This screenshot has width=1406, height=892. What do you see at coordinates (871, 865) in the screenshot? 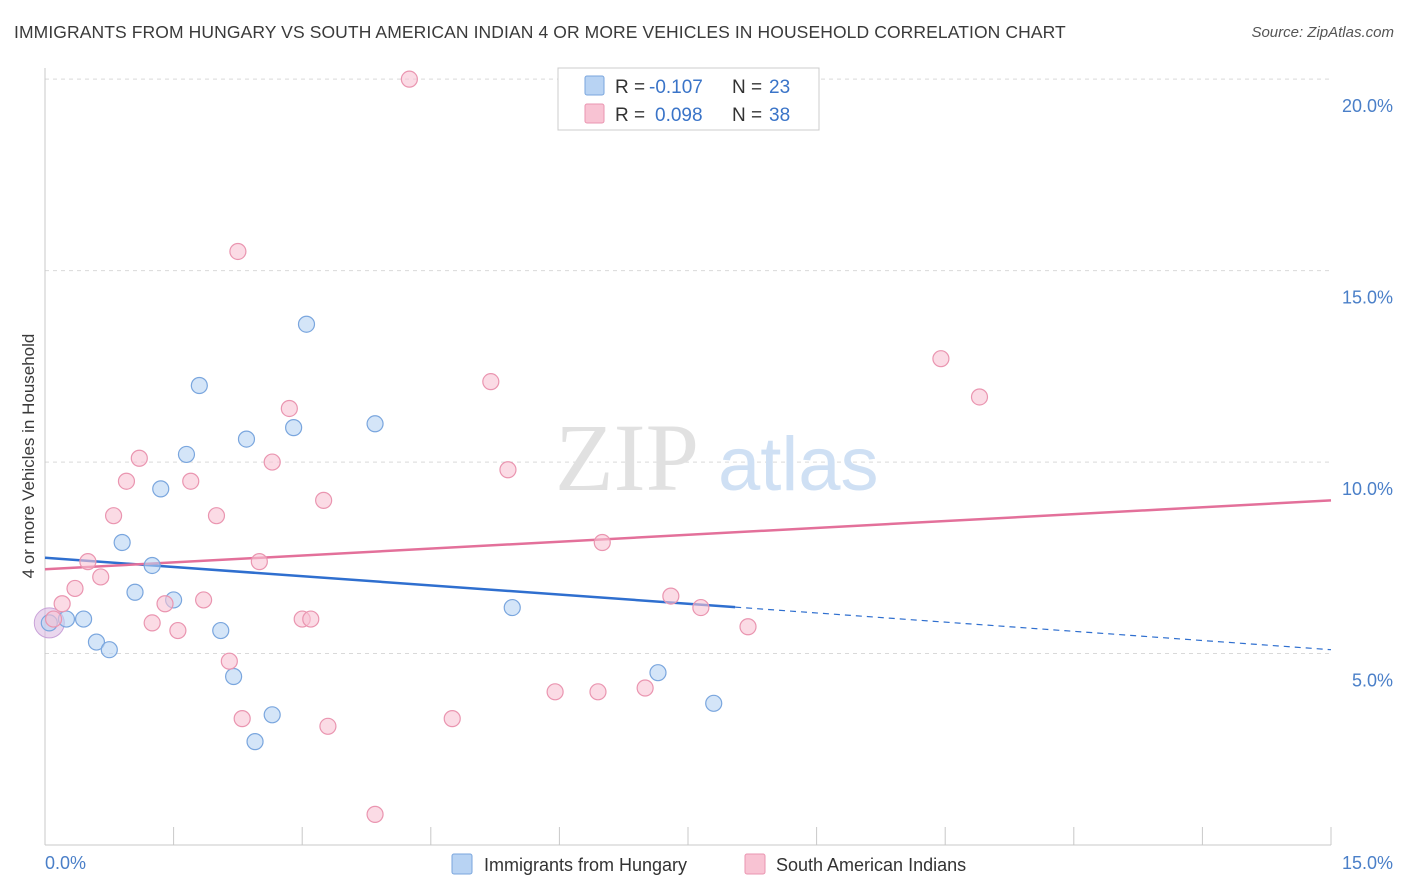
I see `bottom-legend-label-south-american-indians: South American Indians` at bounding box center [871, 865].